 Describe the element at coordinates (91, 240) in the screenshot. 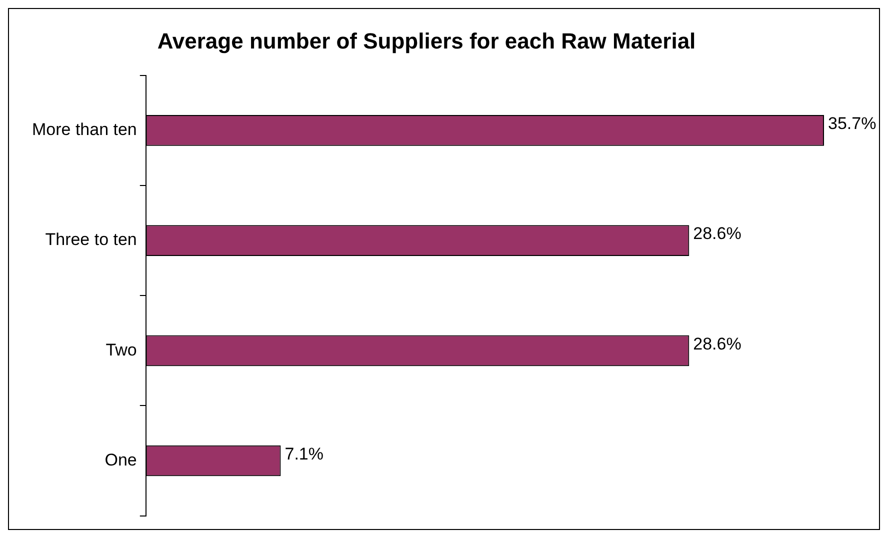

I see `y-tick-label: Three to ten` at that location.